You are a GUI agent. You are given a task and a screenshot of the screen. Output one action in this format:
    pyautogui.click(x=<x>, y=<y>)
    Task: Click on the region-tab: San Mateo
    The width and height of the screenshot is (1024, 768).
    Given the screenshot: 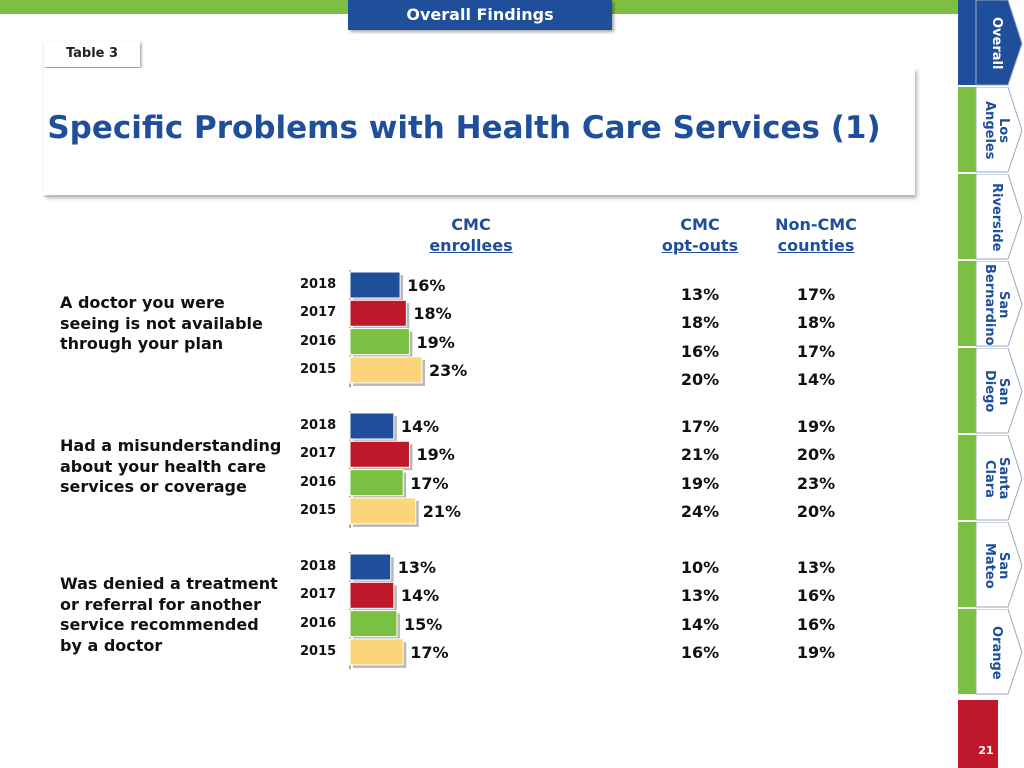 What is the action you would take?
    pyautogui.click(x=991, y=565)
    